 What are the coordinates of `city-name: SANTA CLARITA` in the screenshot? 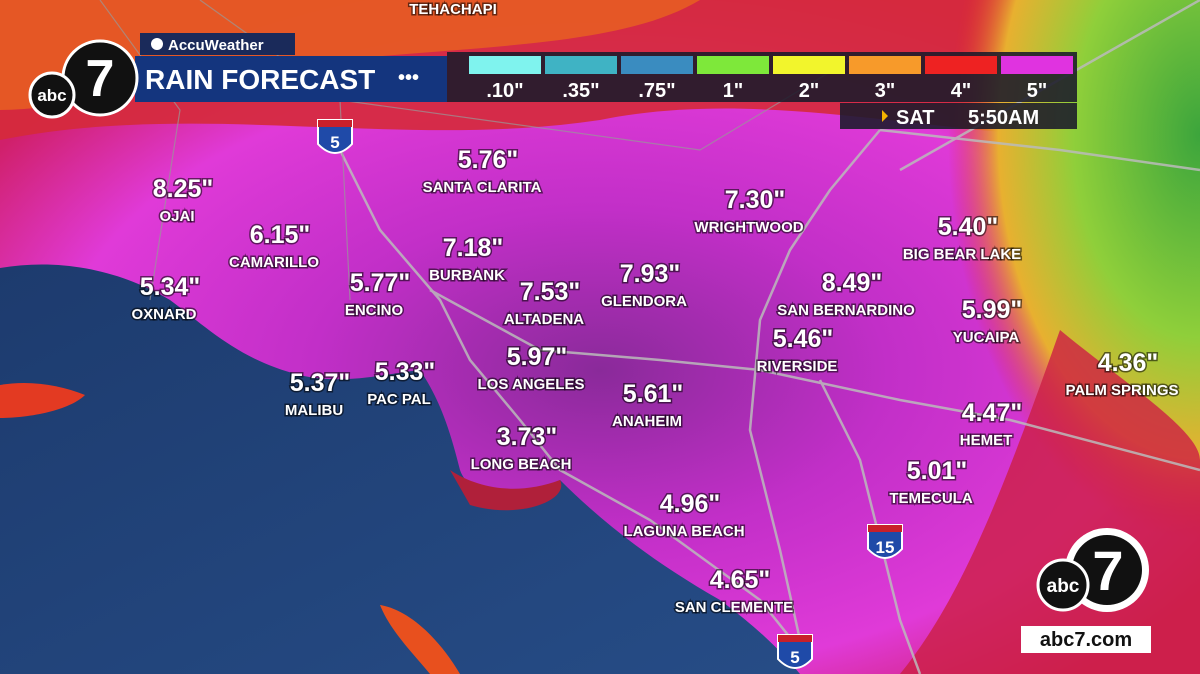 It's located at (482, 187).